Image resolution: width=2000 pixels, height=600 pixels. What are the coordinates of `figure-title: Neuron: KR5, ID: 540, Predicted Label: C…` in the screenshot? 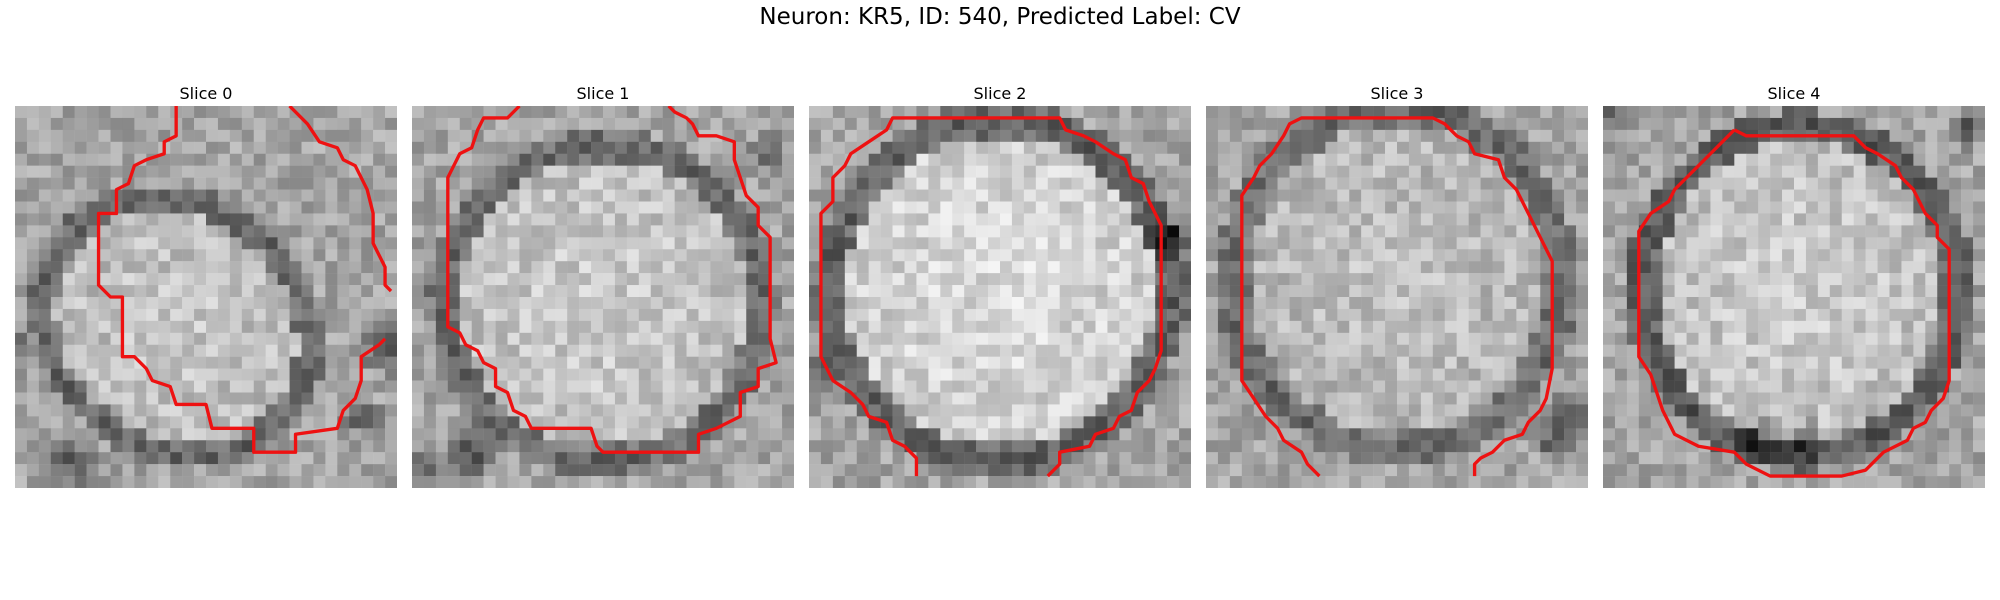 It's located at (1000, 17).